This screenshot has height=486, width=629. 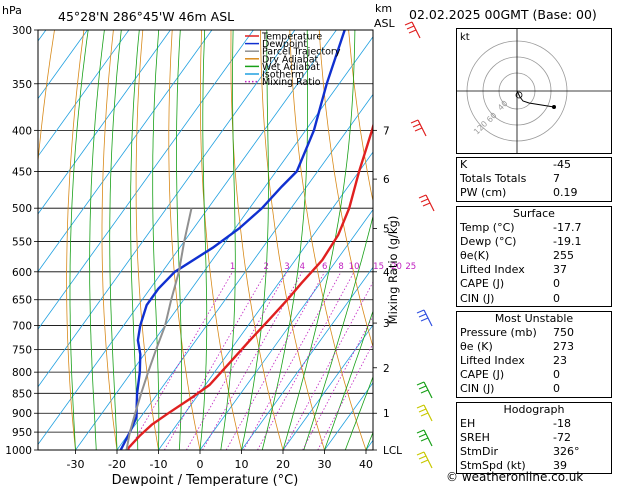 I want to click on hodograph-end-point, so click(x=554, y=107).